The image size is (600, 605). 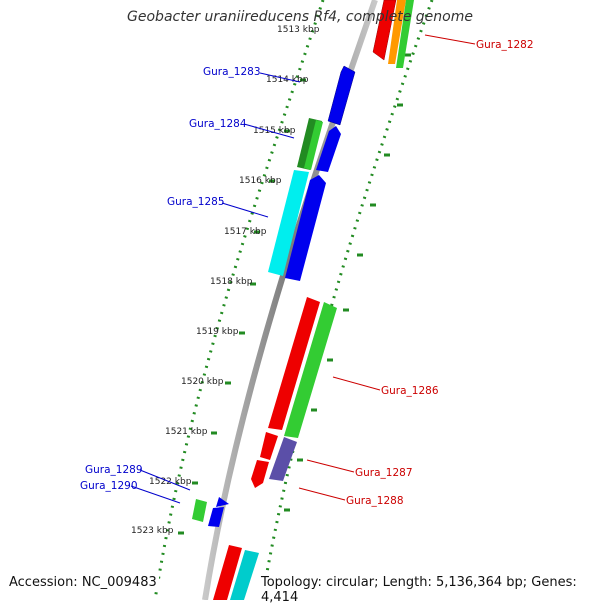 What do you see at coordinates (328, 149) in the screenshot?
I see `gene-gura-1284-blue` at bounding box center [328, 149].